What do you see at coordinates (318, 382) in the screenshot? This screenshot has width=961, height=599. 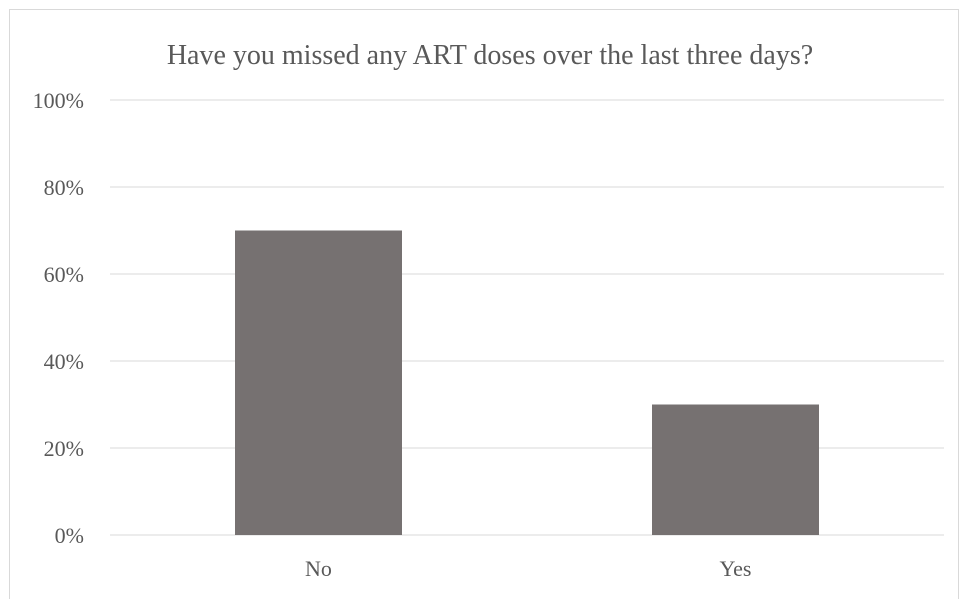 I see `bar-no` at bounding box center [318, 382].